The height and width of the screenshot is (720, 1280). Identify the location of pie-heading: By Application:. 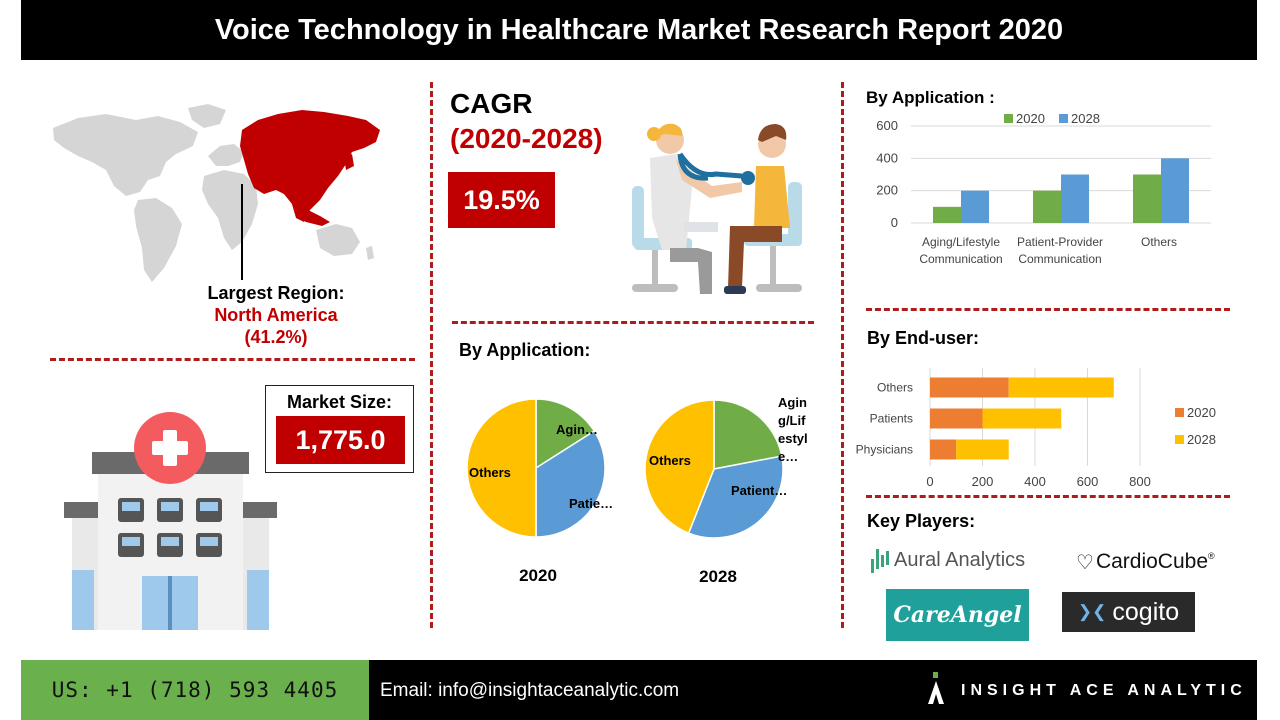
(525, 350).